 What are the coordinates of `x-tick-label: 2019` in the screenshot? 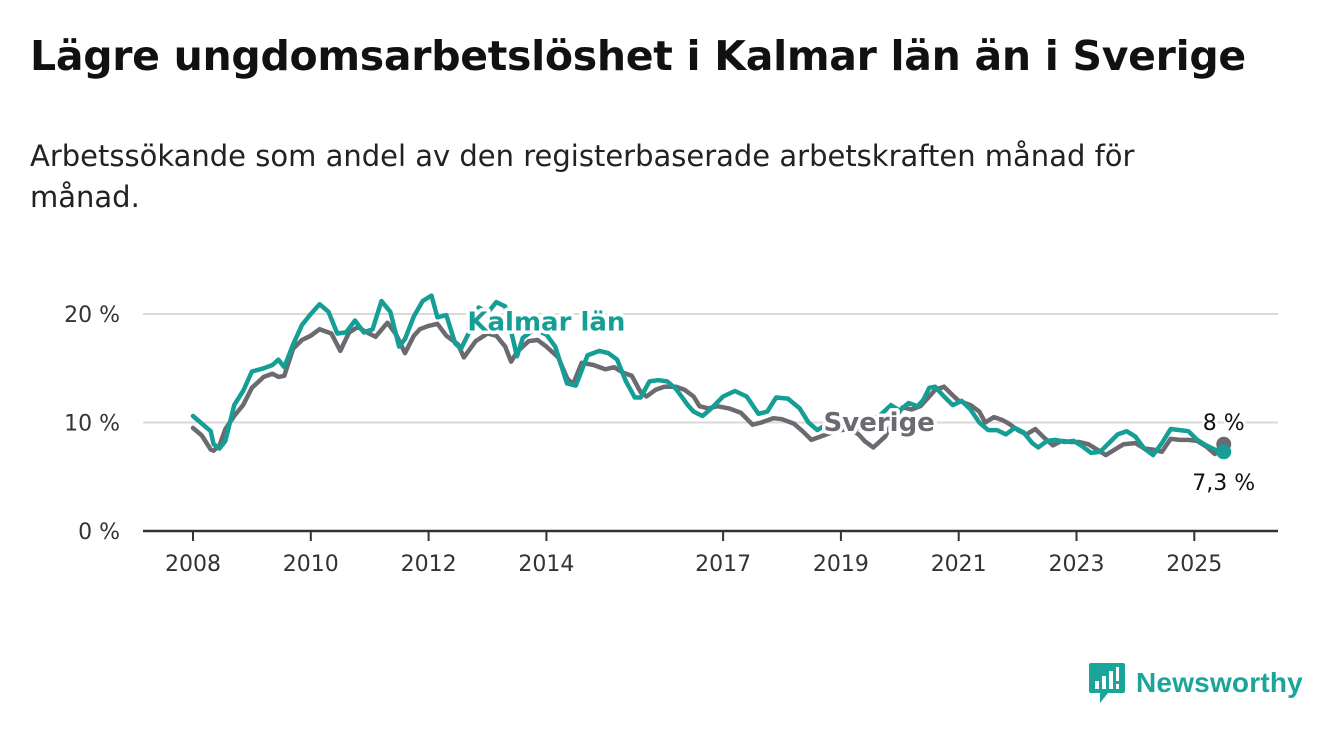 It's located at (841, 564).